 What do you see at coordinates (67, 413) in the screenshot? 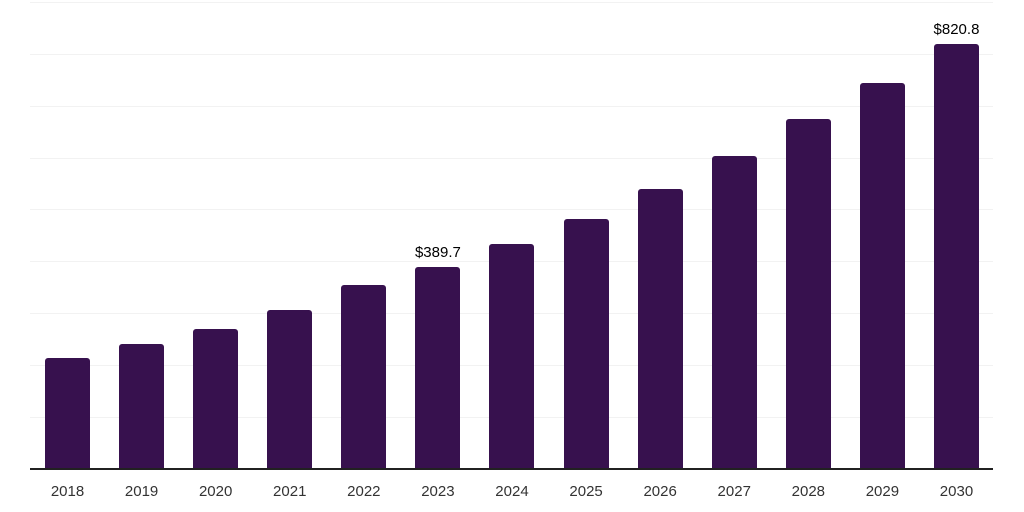
I see `bar-2018` at bounding box center [67, 413].